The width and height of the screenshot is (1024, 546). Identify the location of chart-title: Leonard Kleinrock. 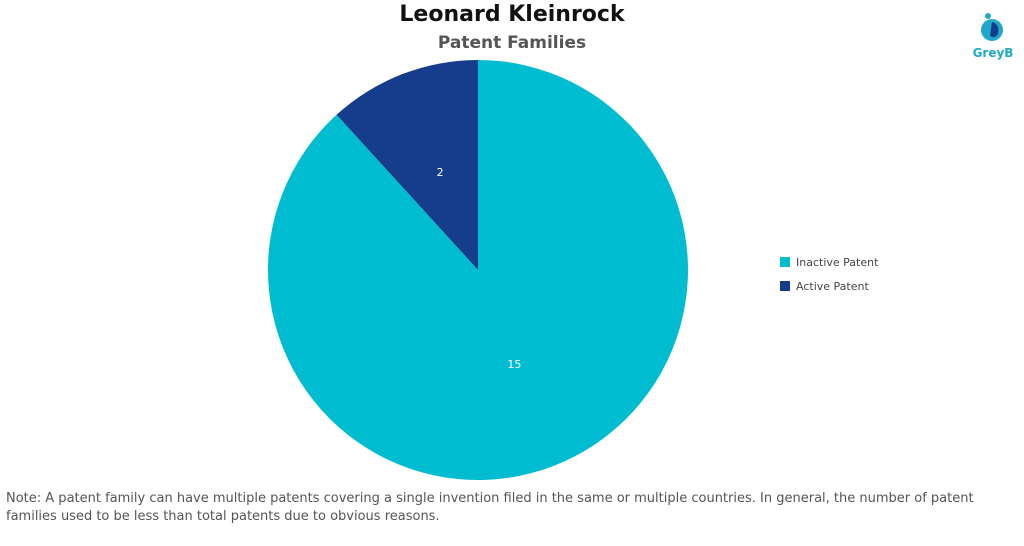
(512, 14).